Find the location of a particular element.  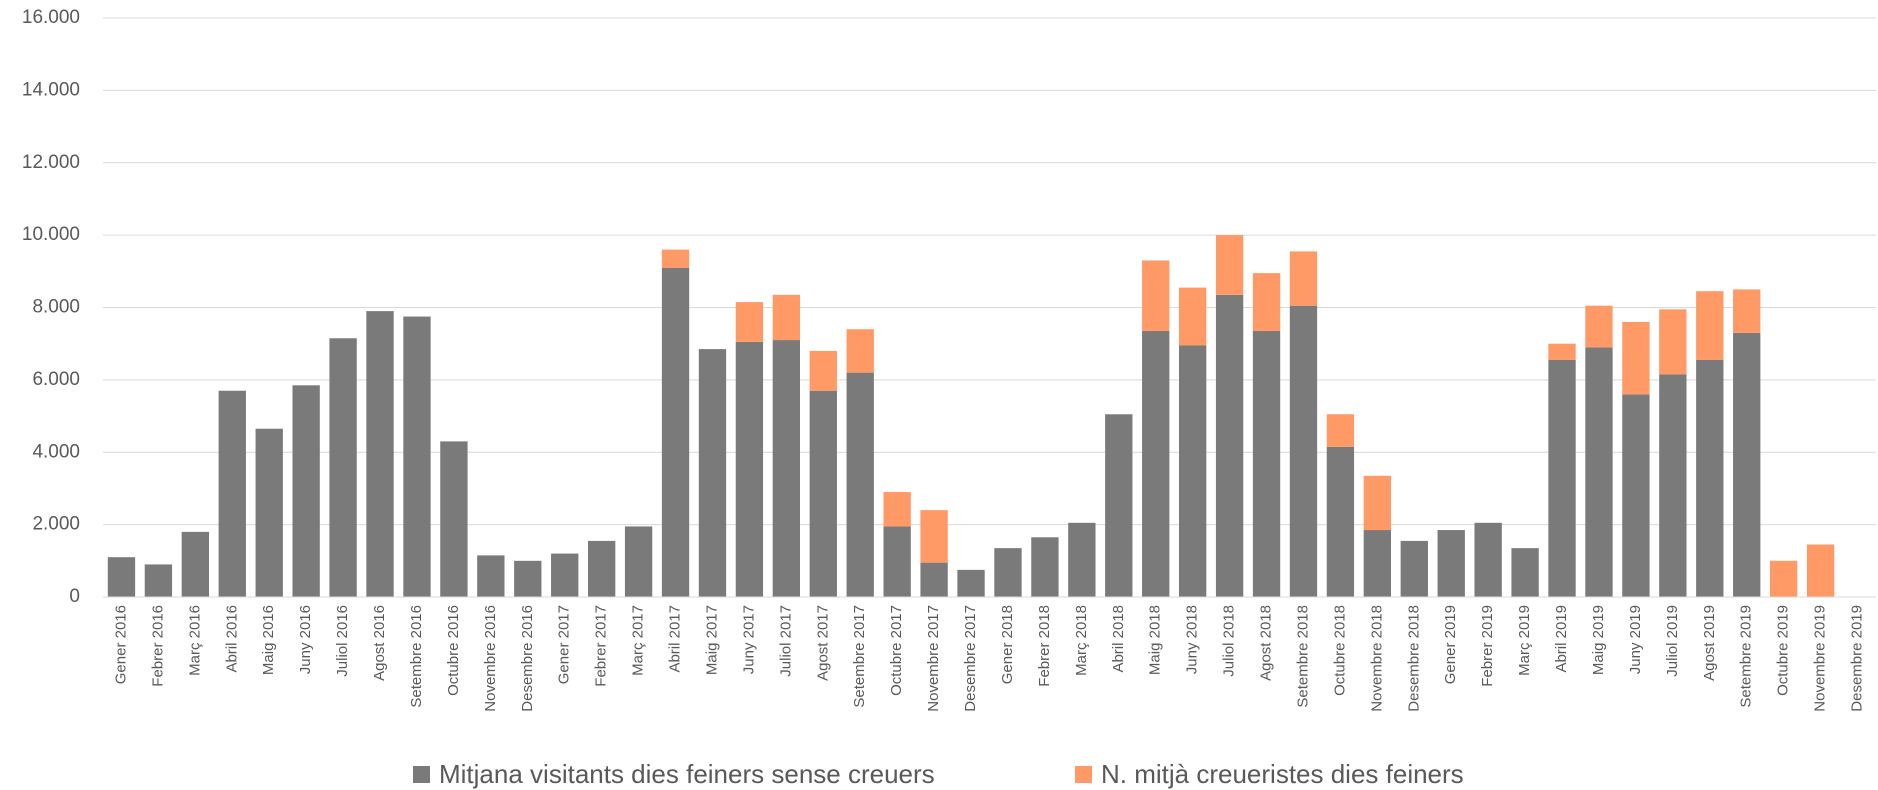

x-tick-label: Setembre 2017 is located at coordinates (859, 656).